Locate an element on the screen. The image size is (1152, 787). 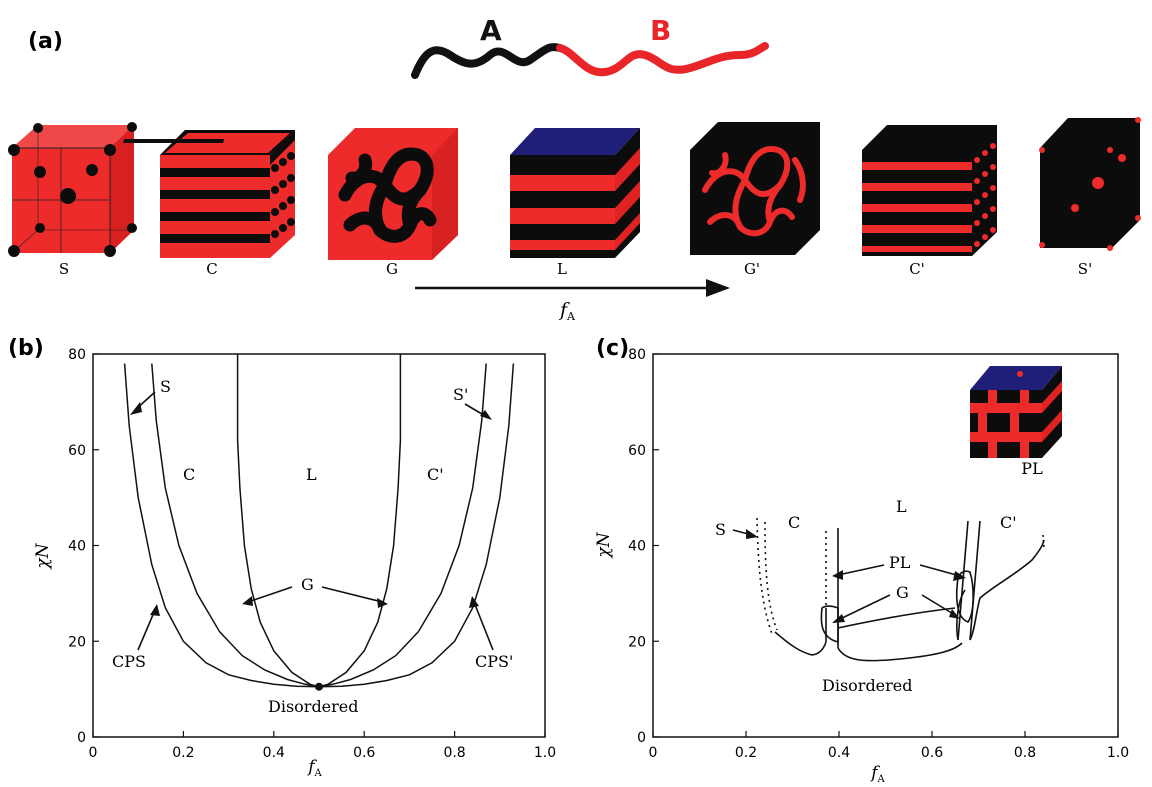
plot-c-boundaries is located at coordinates (900, 589).